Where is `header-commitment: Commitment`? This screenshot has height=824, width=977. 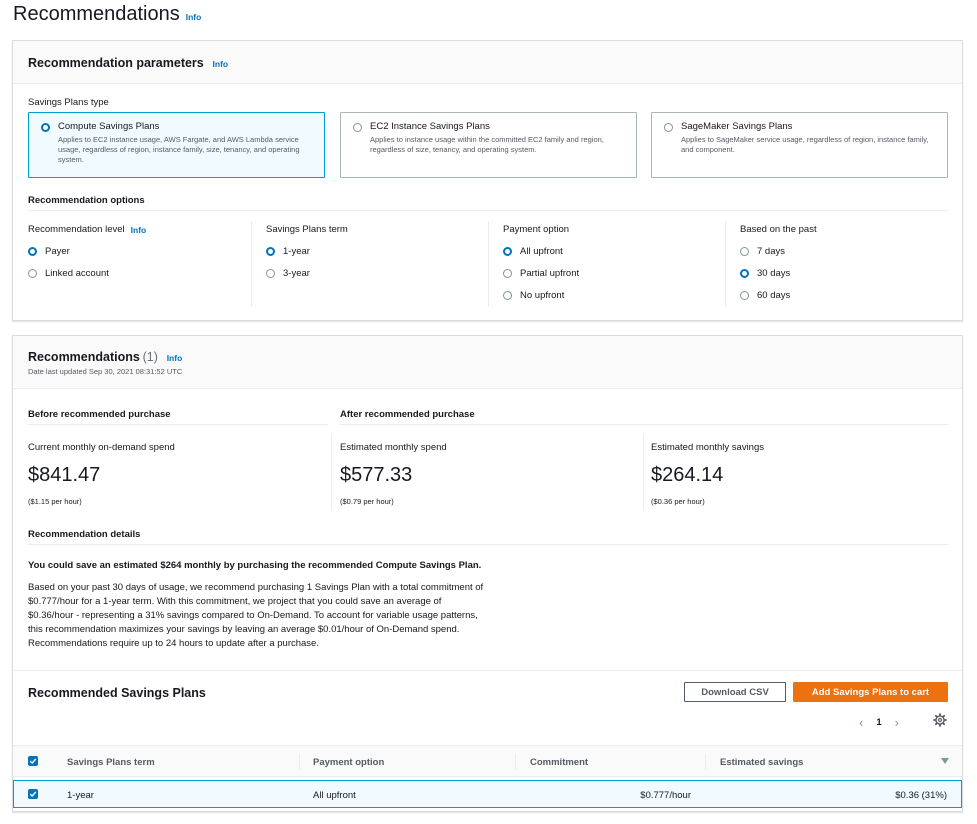 header-commitment: Commitment is located at coordinates (559, 762).